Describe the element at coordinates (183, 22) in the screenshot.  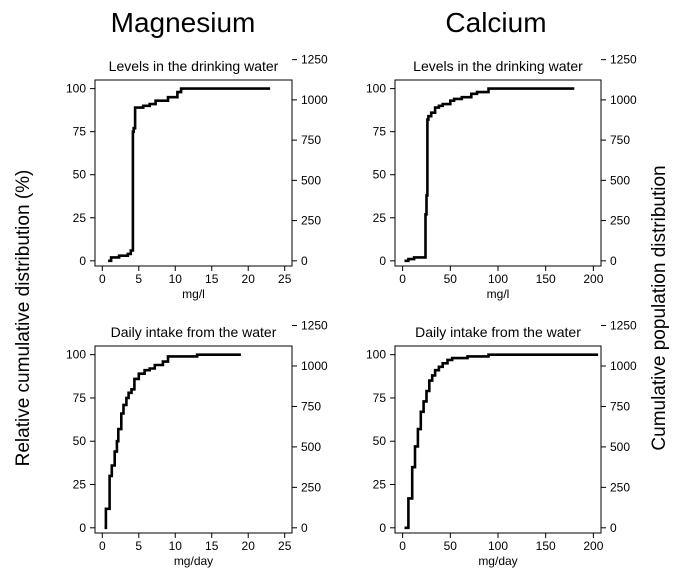
I see `column-title-magnesium: Magnesium` at that location.